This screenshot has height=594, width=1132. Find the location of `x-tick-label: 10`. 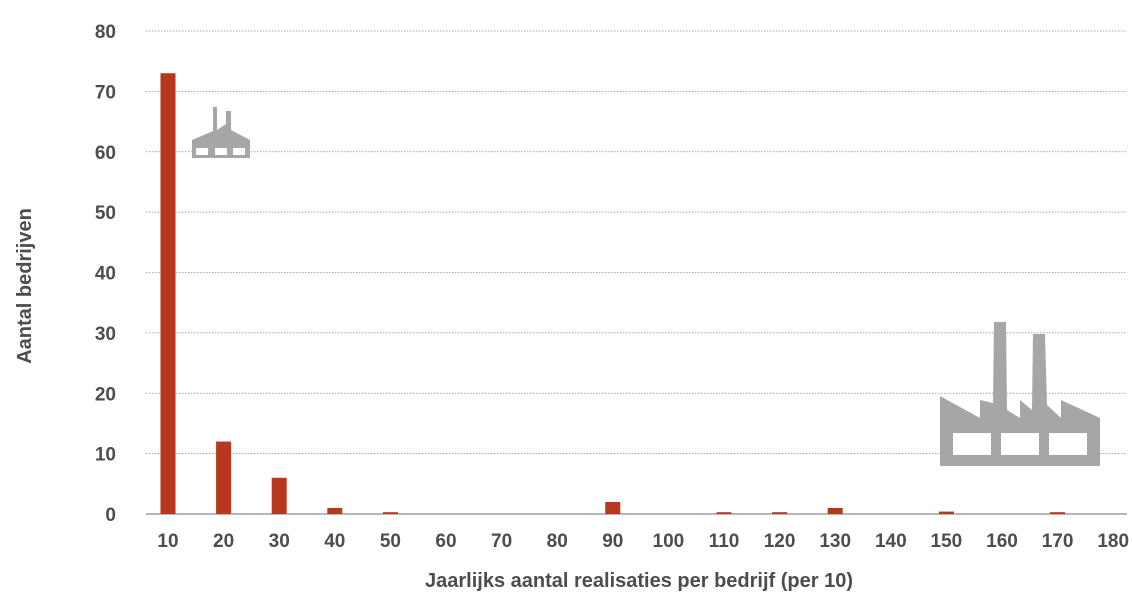

x-tick-label: 10 is located at coordinates (167, 541).